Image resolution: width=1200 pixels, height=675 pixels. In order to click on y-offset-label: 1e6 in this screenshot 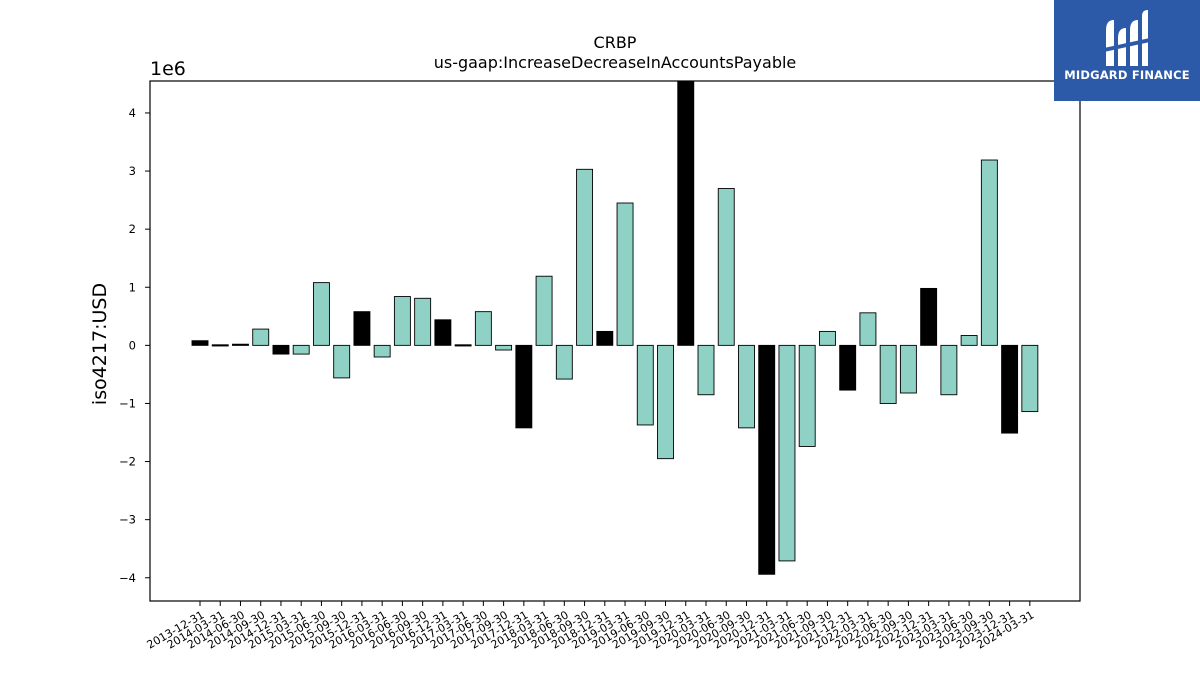, I will do `click(168, 69)`.